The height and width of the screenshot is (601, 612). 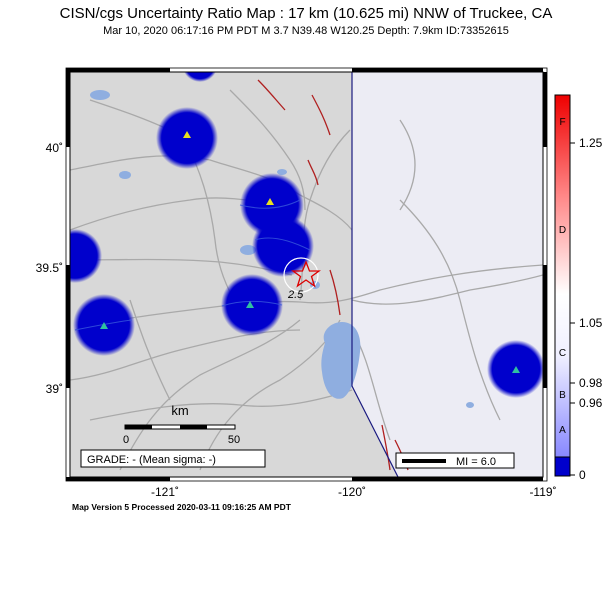 I want to click on epicenter-star, so click(x=306, y=274).